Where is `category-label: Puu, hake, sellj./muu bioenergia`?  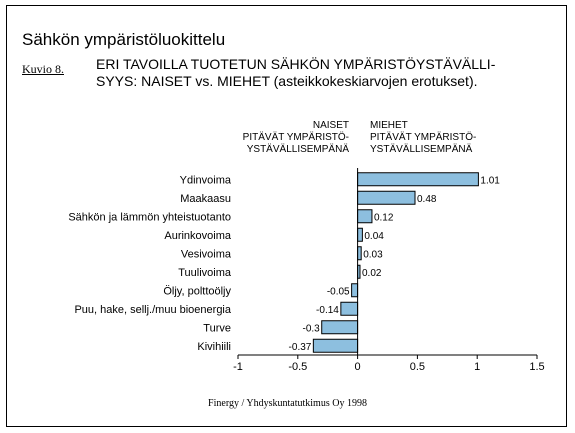
category-label: Puu, hake, sellj./muu bioenergia is located at coordinates (152, 310).